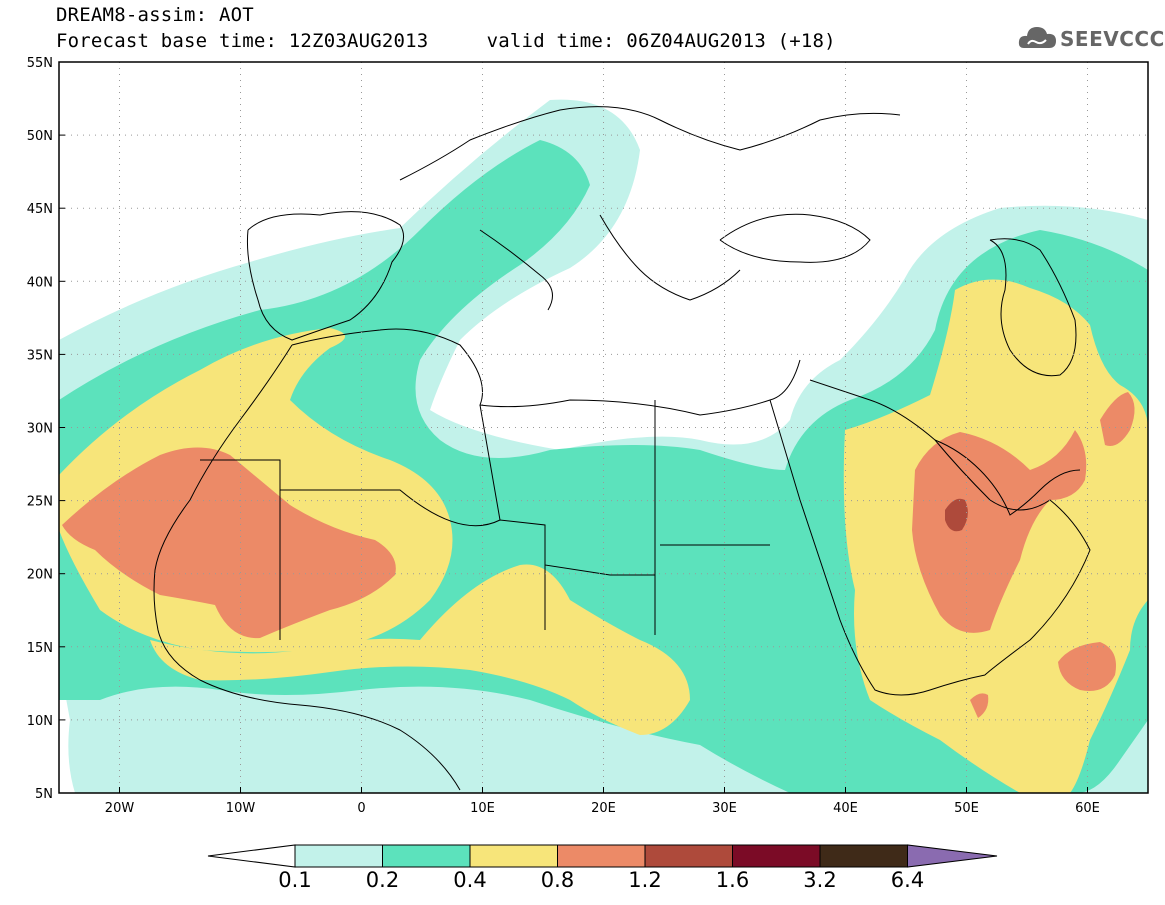 The height and width of the screenshot is (905, 1165). I want to click on map-title: DREAM8-assim: AOT, so click(155, 15).